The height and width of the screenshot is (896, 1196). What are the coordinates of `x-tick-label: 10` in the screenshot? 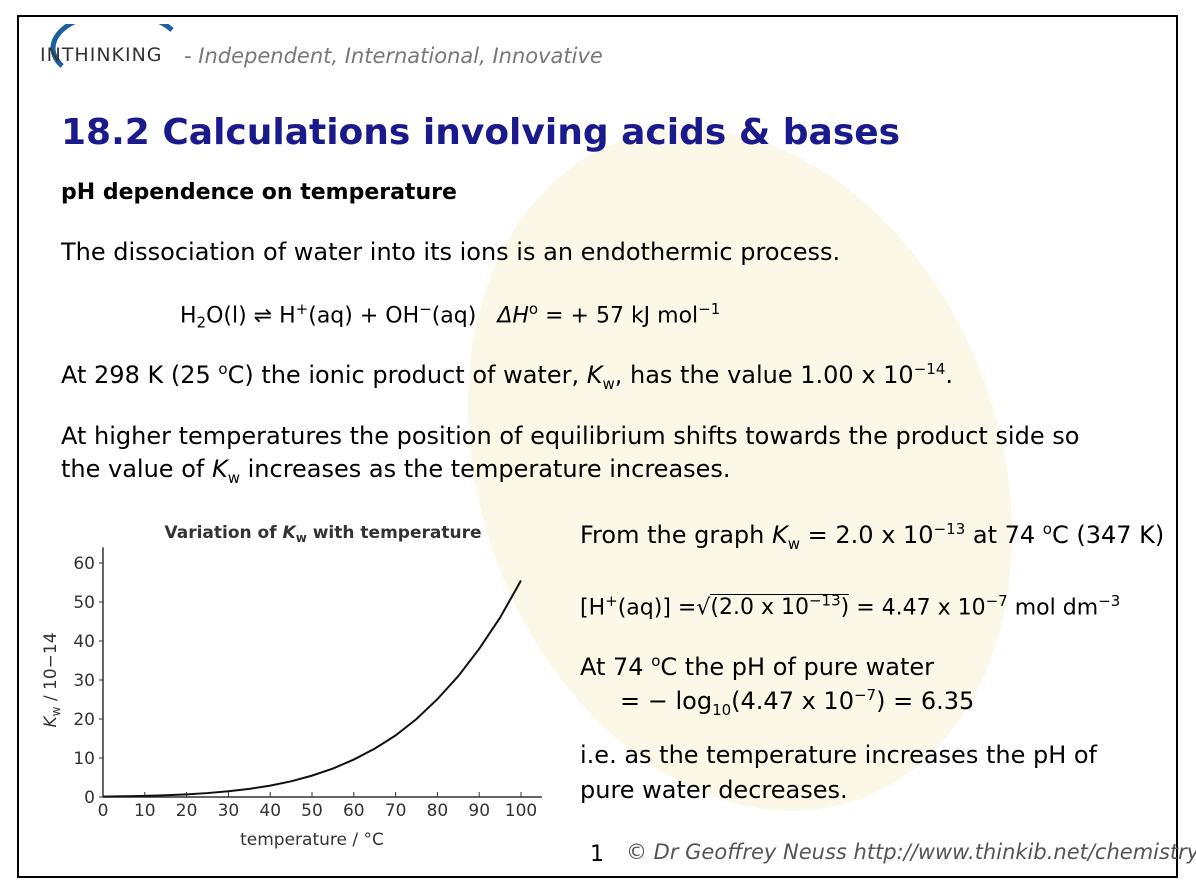 It's located at (145, 811).